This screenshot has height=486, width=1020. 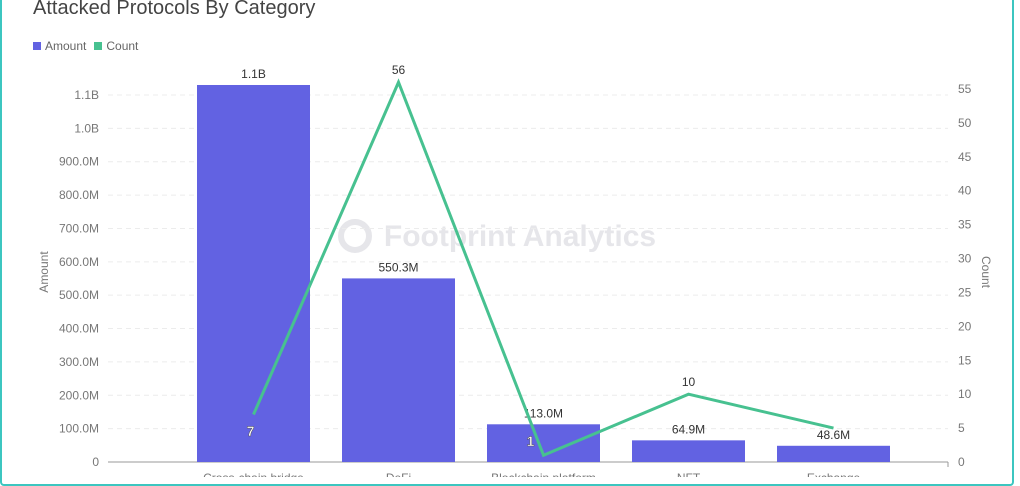 I want to click on count-data-label: 56, so click(x=399, y=70).